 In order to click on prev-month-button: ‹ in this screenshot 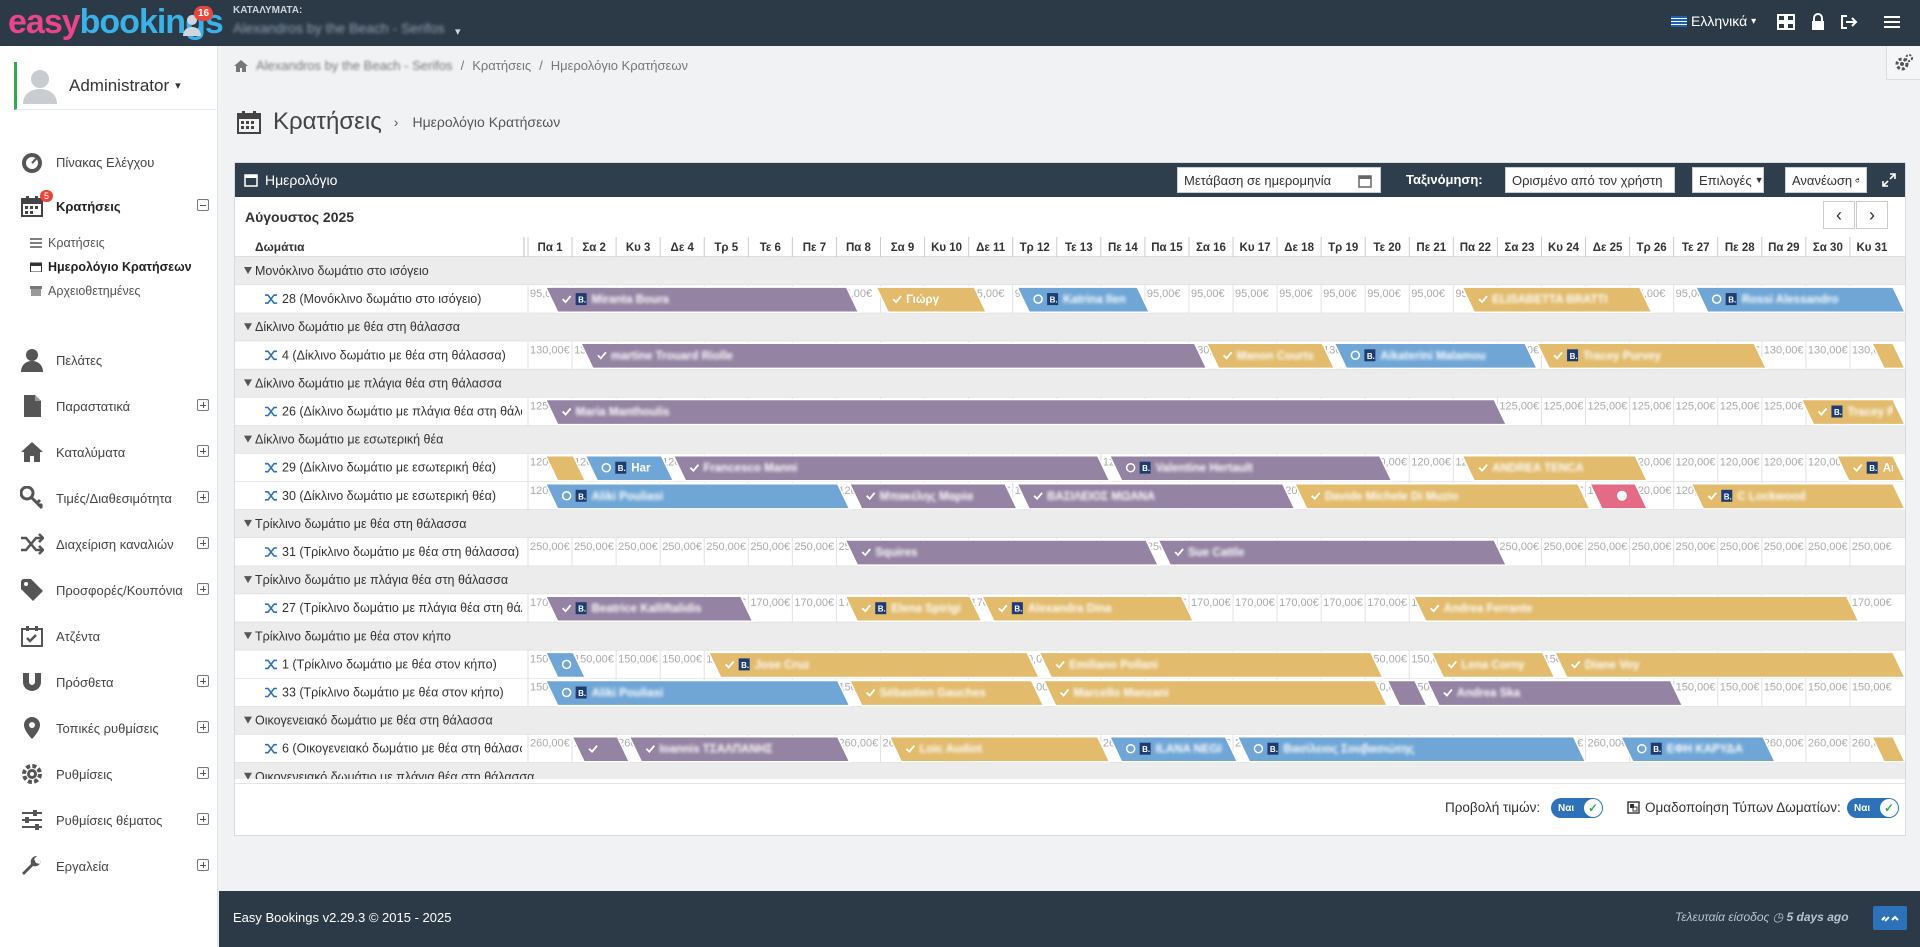, I will do `click(1839, 215)`.